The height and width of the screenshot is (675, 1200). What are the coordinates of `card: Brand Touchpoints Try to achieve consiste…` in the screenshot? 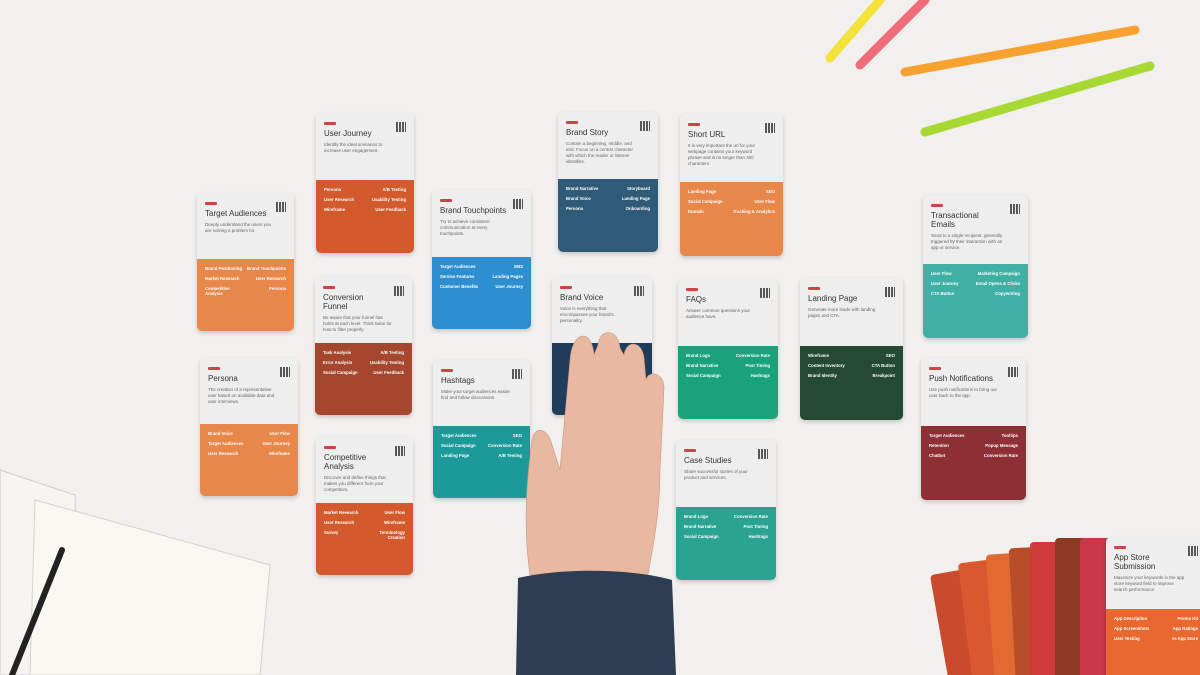 It's located at (481, 259).